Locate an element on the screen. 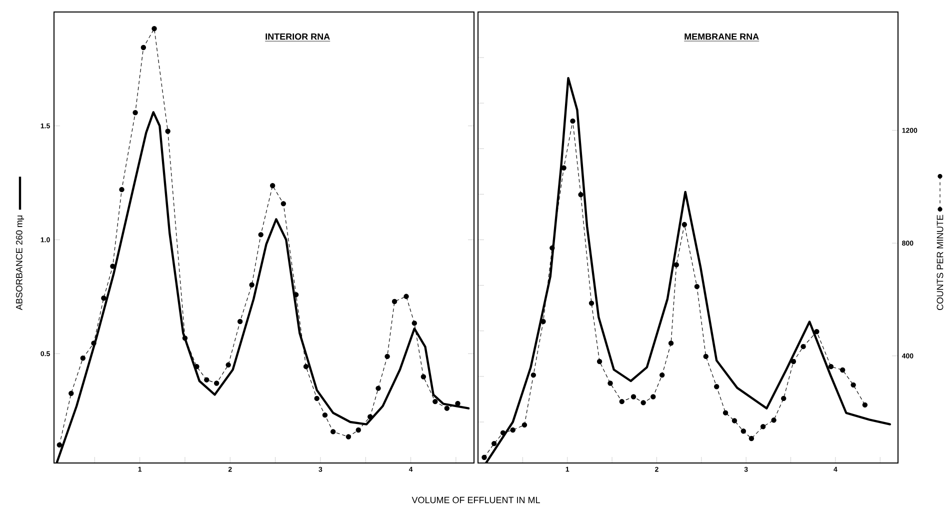 The height and width of the screenshot is (512, 950). x-axis-title: VOLUME OF EFFLUENT IN ML is located at coordinates (476, 500).